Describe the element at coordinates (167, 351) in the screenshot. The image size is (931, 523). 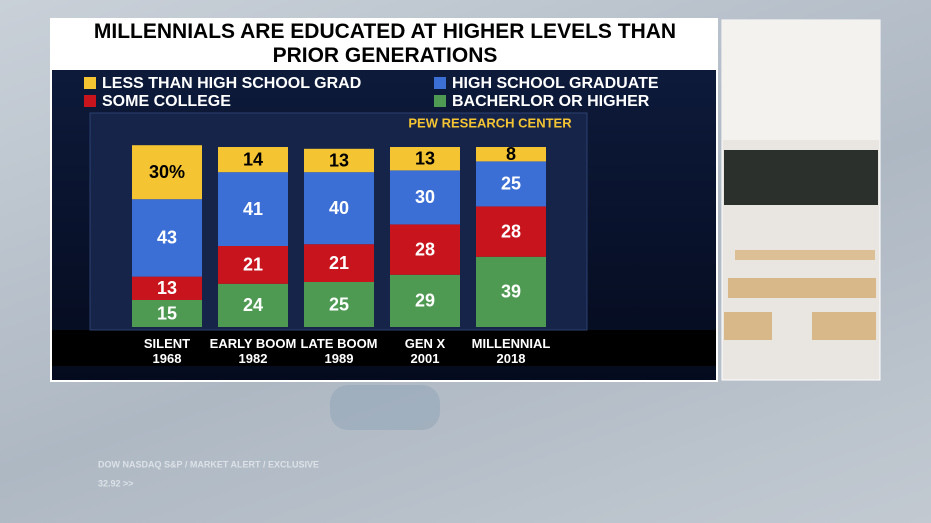
I see `x-tick-label: SILENT 1968` at that location.